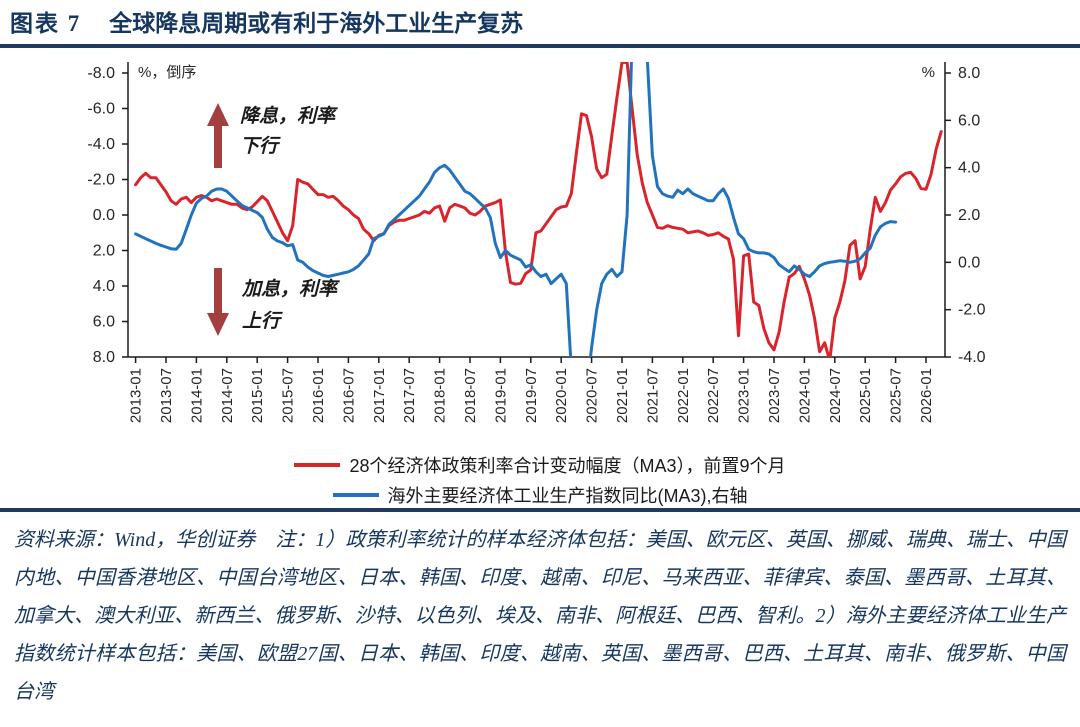 The image size is (1080, 727). Describe the element at coordinates (896, 395) in the screenshot. I see `x-axis-tick-label: 2025-07` at that location.